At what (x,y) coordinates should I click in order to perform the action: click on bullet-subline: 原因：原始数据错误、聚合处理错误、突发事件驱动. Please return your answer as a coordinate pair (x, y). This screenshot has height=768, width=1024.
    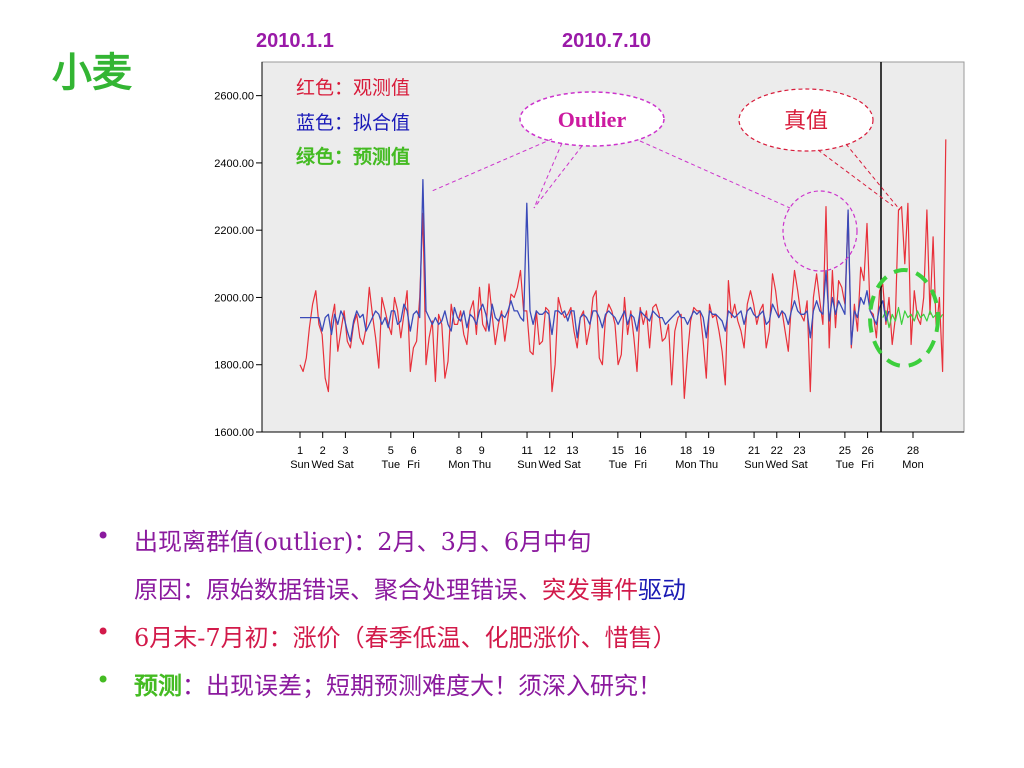
    Looking at the image, I should click on (546, 594).